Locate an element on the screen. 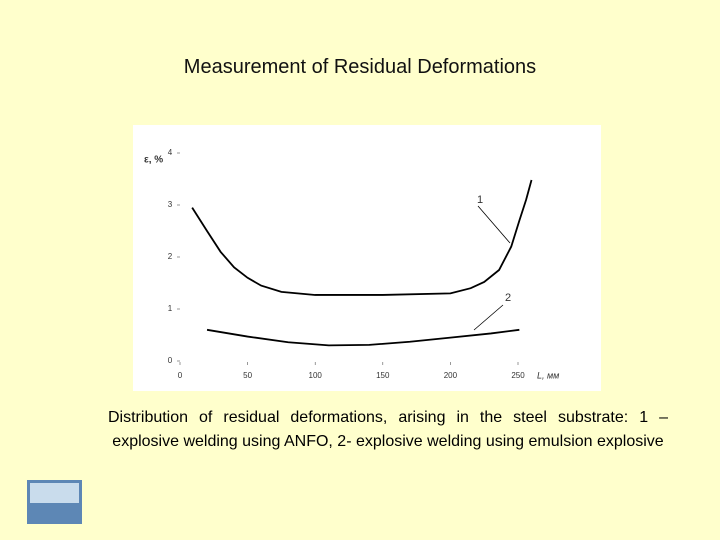  x-tick-label: 100 is located at coordinates (316, 375).